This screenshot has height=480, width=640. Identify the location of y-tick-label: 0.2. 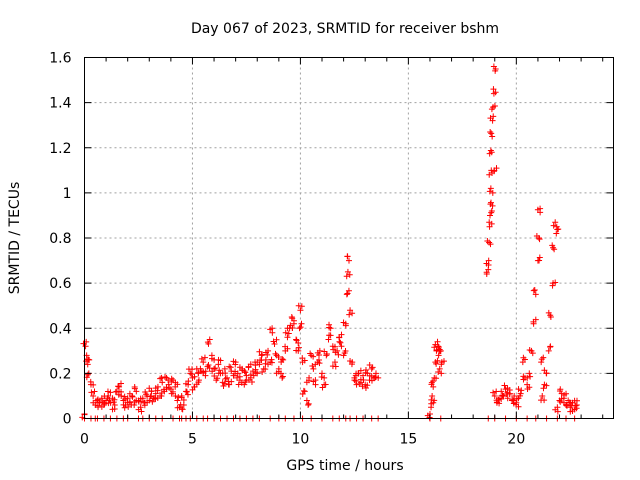
(60, 374).